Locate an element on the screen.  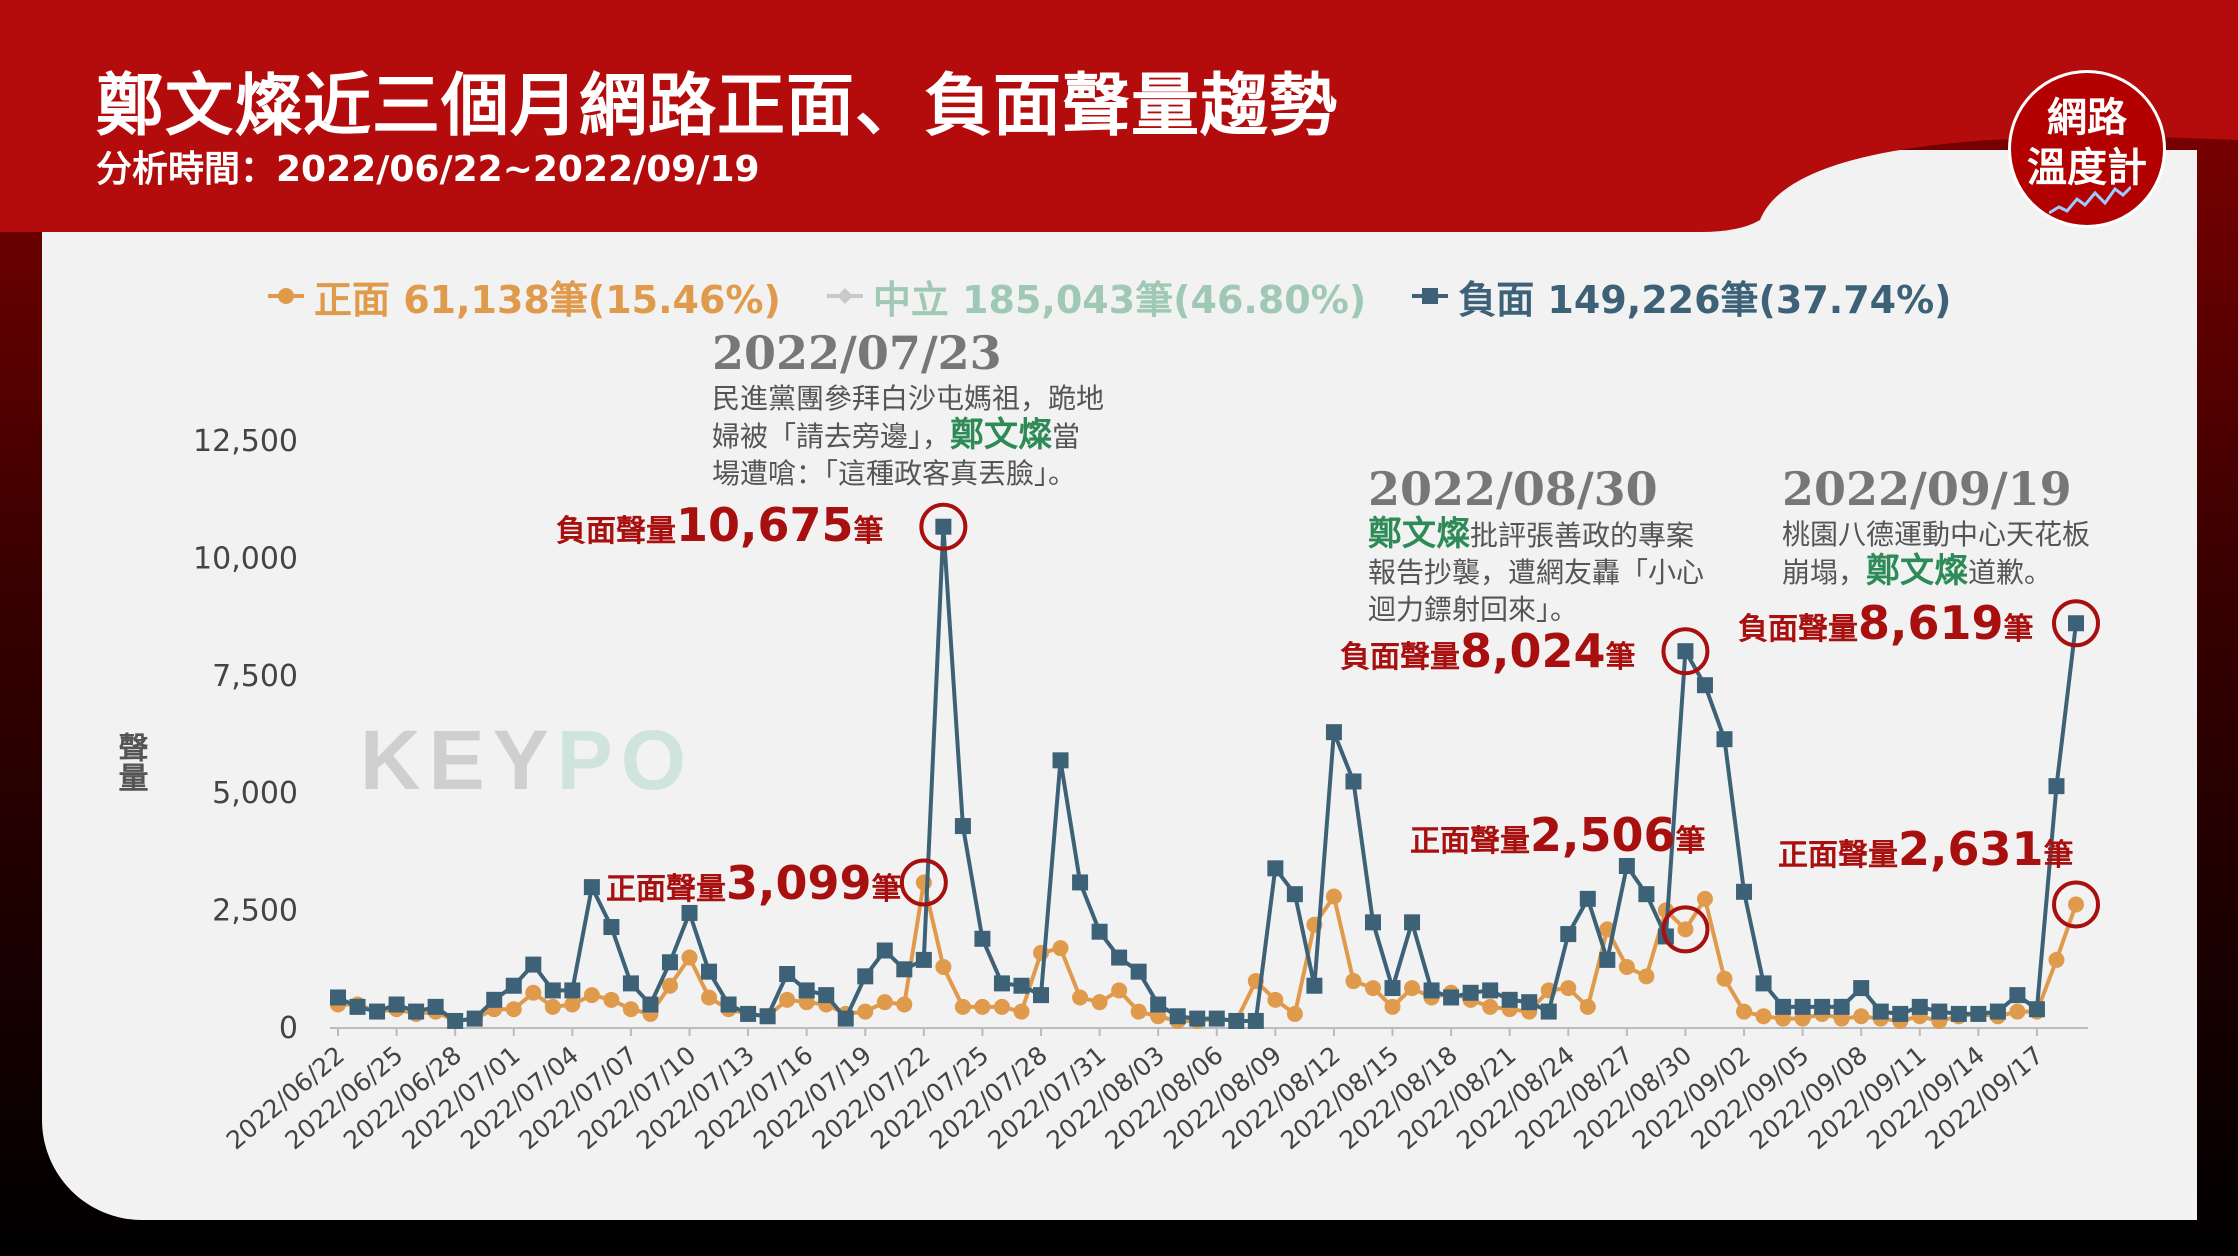
callout-positive-0830: 正面聲量2,506筆 is located at coordinates (1558, 835).